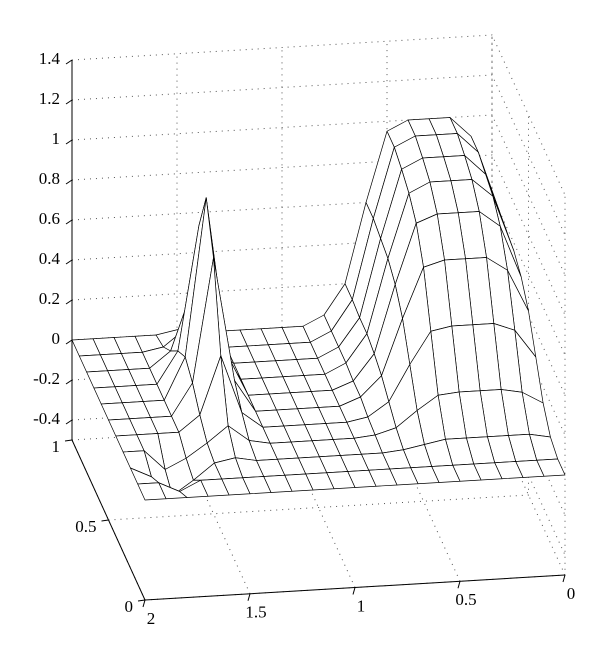 This screenshot has height=654, width=600. Describe the element at coordinates (571, 593) in the screenshot. I see `x-tick-label: 0` at that location.